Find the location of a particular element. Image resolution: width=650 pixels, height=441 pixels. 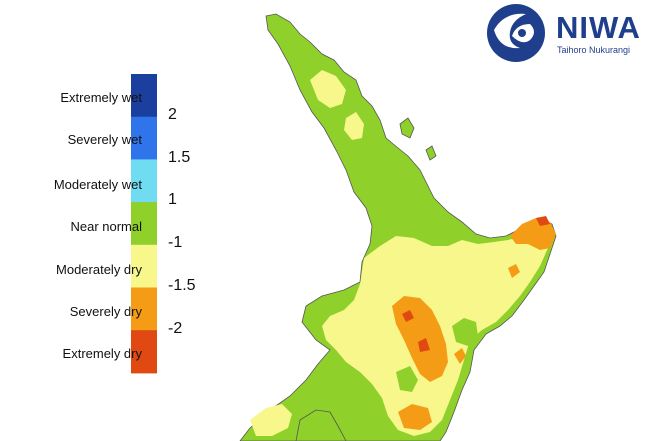

legend-label-near-normal: Near normal is located at coordinates (106, 226).